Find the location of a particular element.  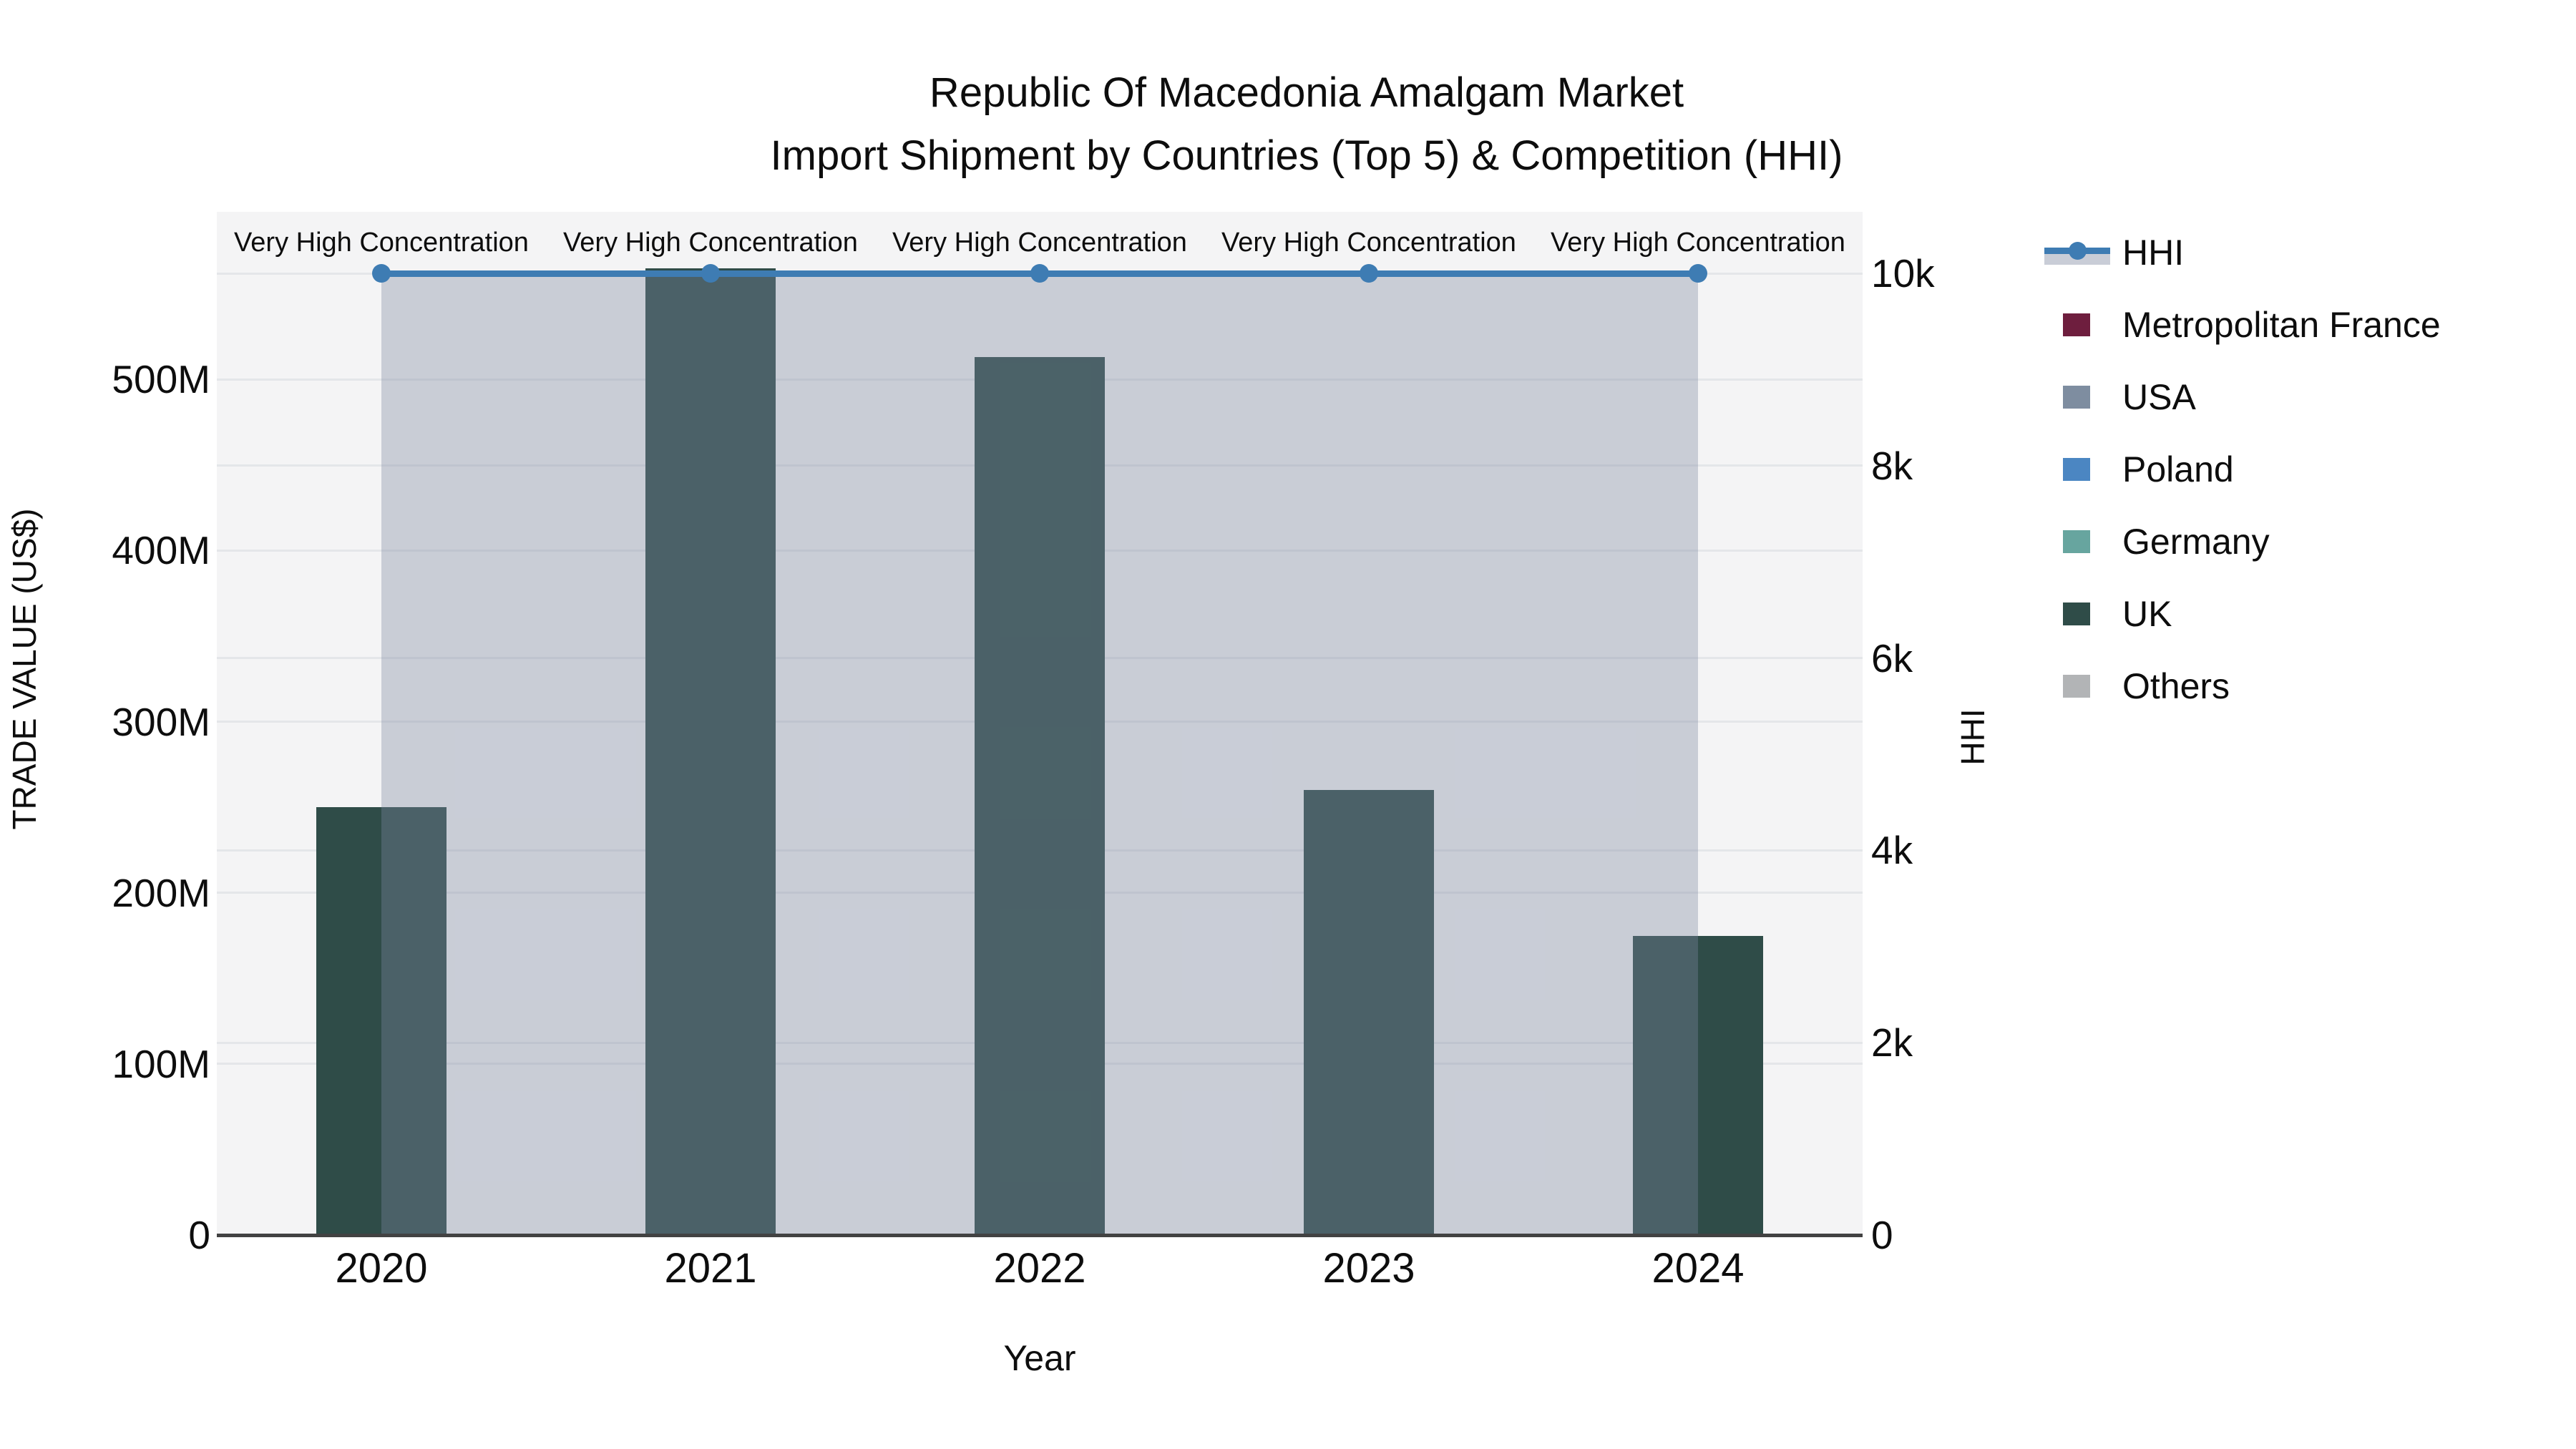

y-tick-left-300M: 300M is located at coordinates (161, 721).